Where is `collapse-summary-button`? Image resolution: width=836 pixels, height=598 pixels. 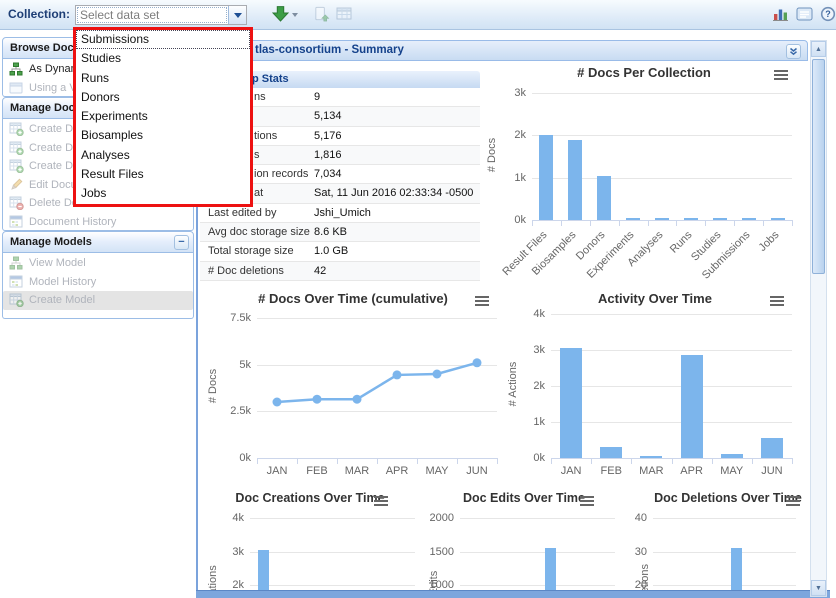 collapse-summary-button is located at coordinates (793, 51).